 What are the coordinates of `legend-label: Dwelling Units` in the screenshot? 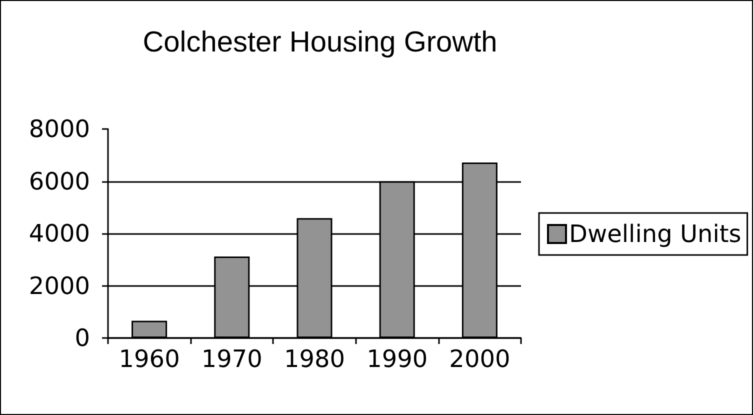 It's located at (655, 234).